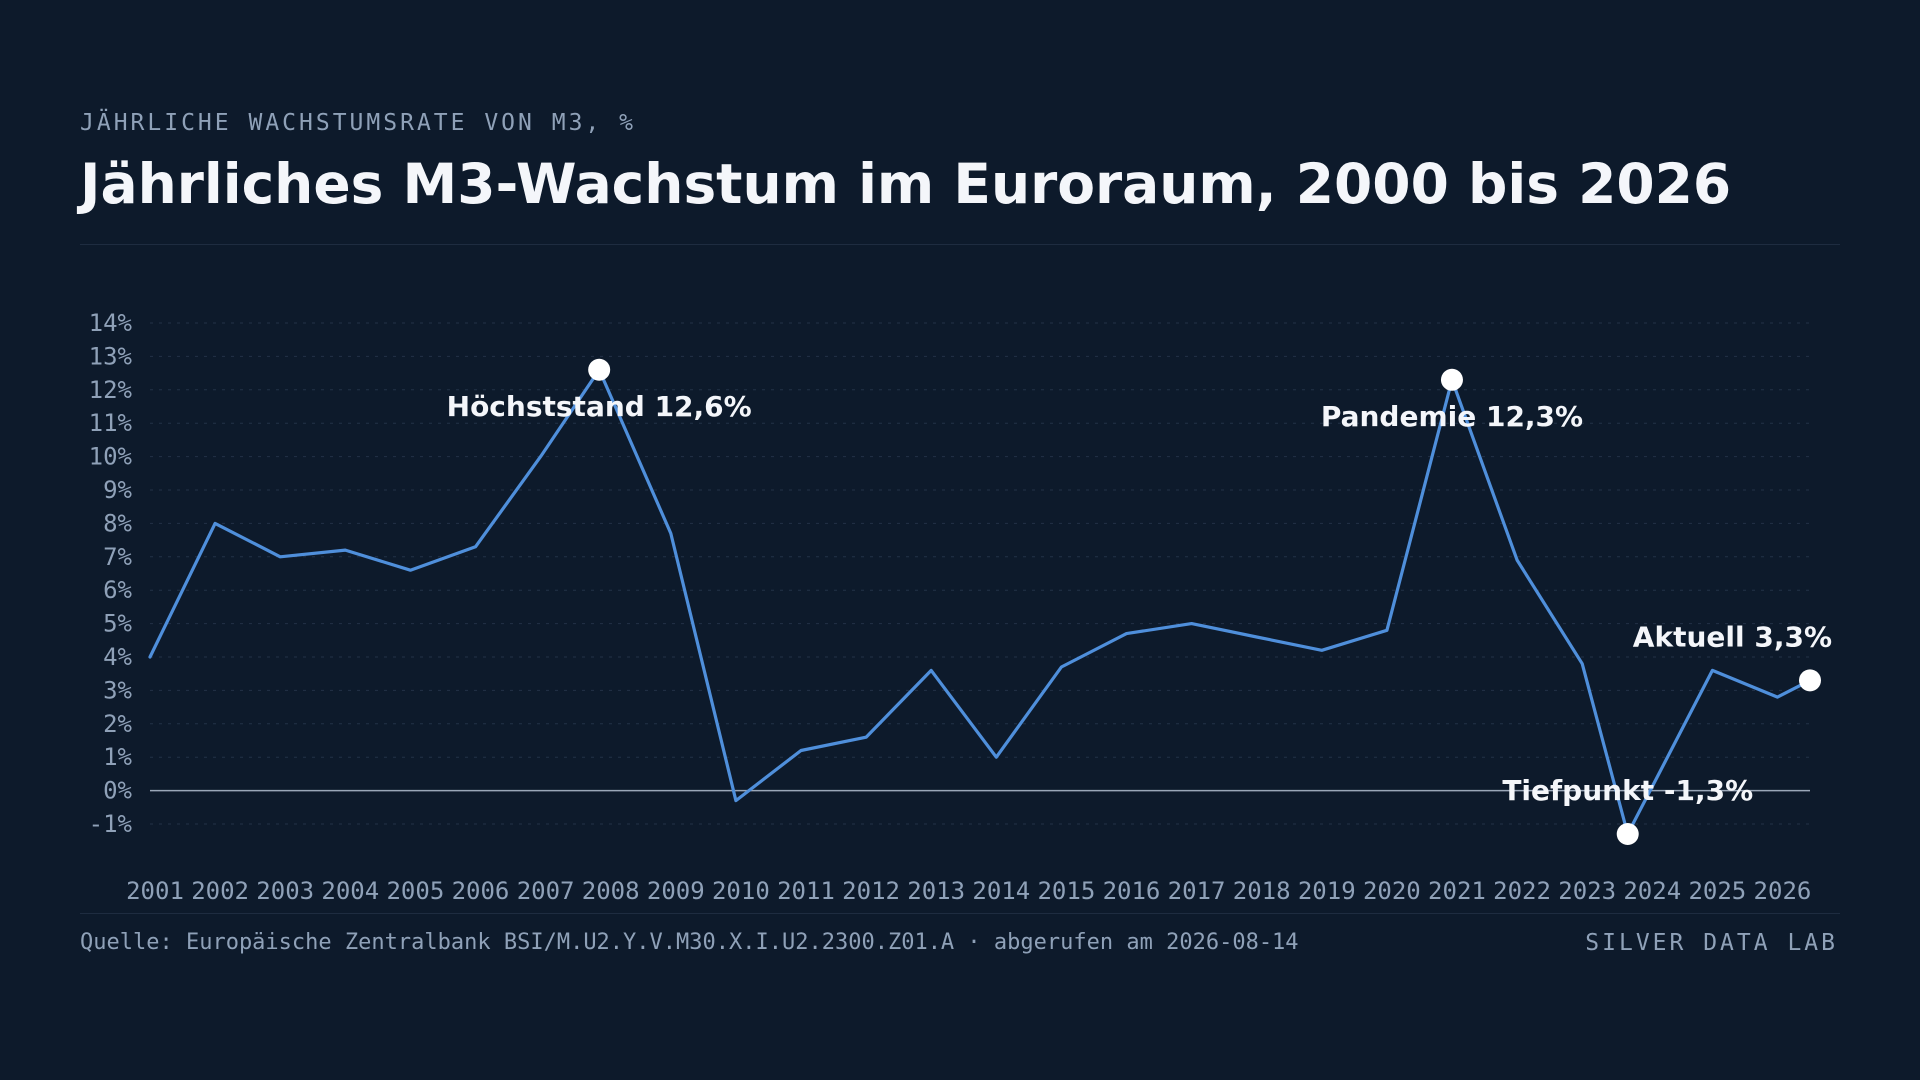 The width and height of the screenshot is (1920, 1080). What do you see at coordinates (871, 891) in the screenshot?
I see `x-tick-label: 2012` at bounding box center [871, 891].